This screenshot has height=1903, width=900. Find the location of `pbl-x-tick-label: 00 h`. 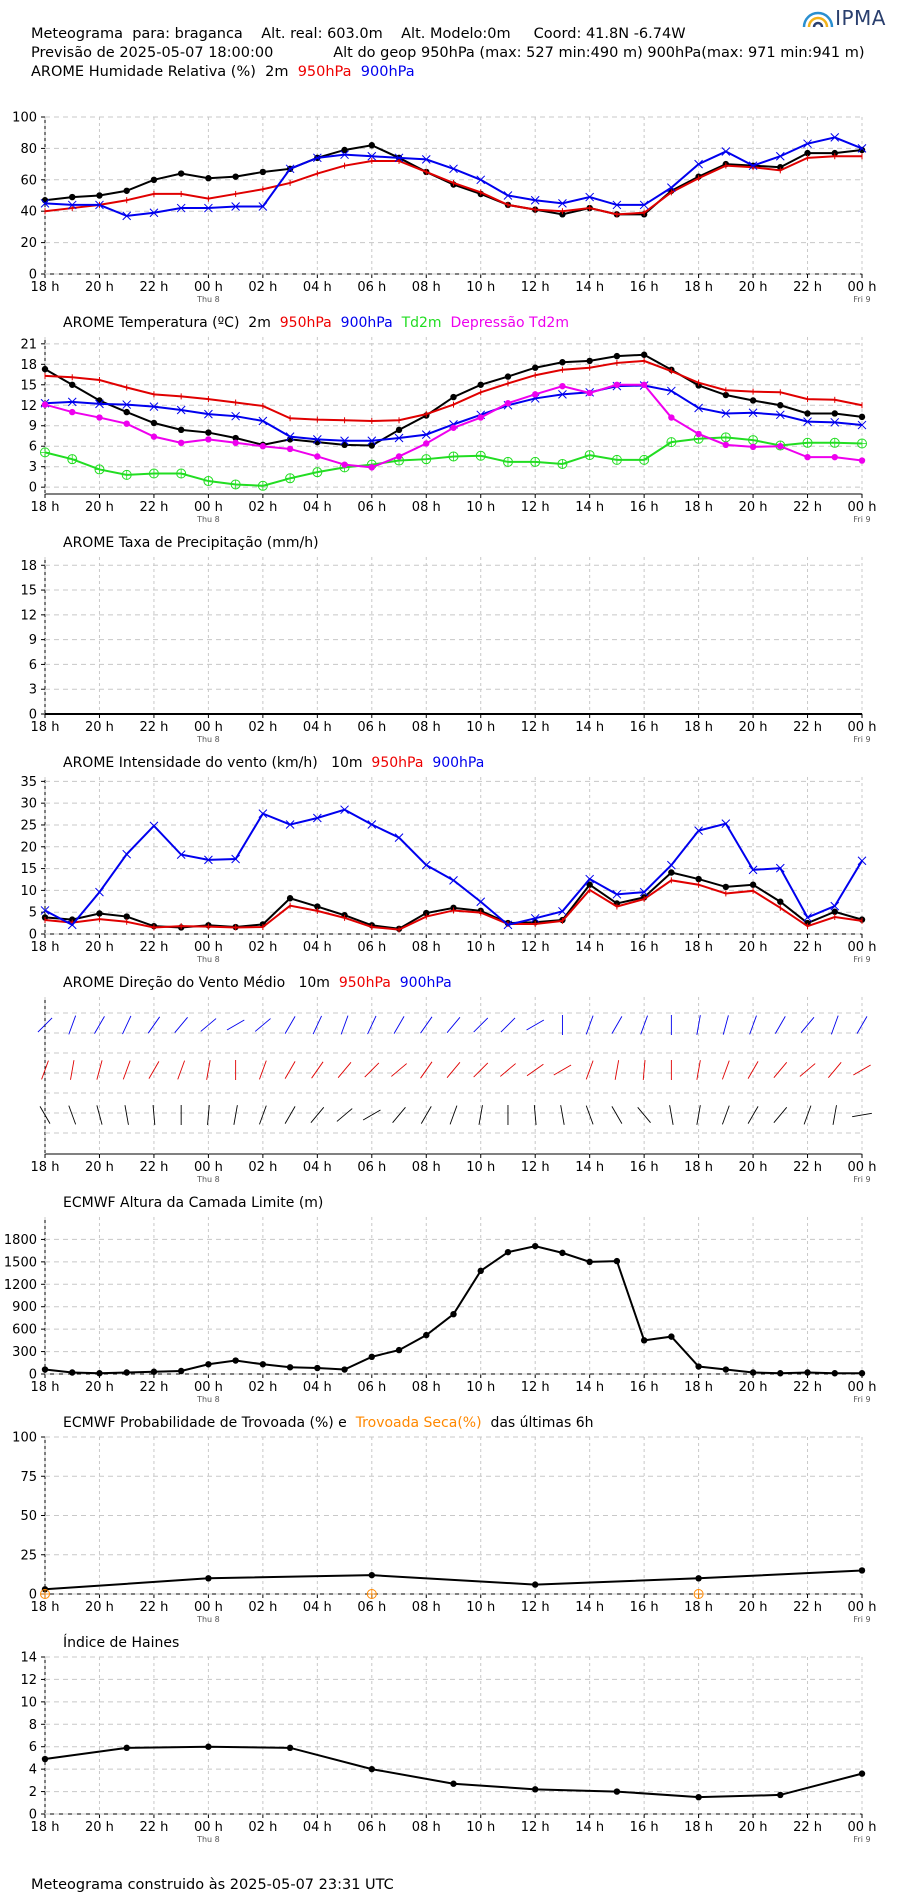

pbl-x-tick-label: 00 h is located at coordinates (862, 1387).